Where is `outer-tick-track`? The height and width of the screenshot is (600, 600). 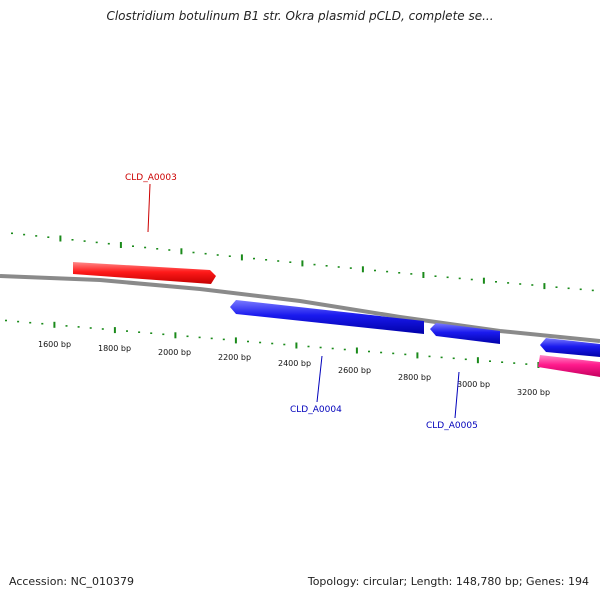
outer-tick-track is located at coordinates (302, 262).